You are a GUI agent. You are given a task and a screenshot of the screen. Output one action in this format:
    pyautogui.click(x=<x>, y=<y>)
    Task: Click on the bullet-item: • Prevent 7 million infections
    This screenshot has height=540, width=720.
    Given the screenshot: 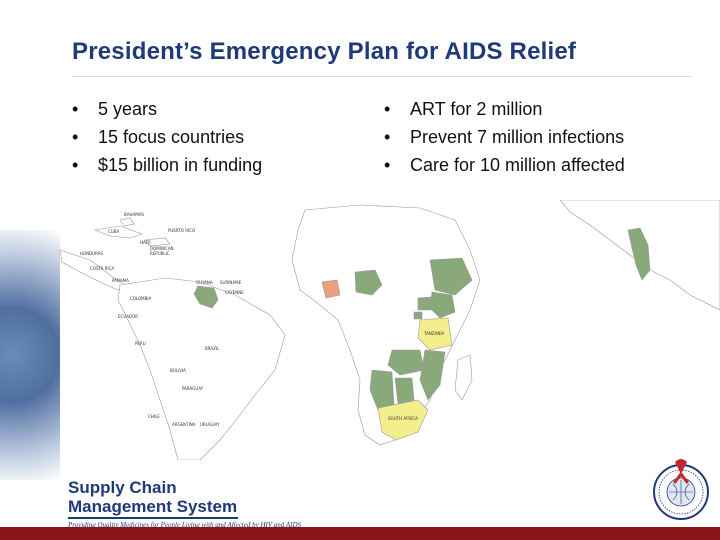 What is the action you would take?
    pyautogui.click(x=504, y=137)
    